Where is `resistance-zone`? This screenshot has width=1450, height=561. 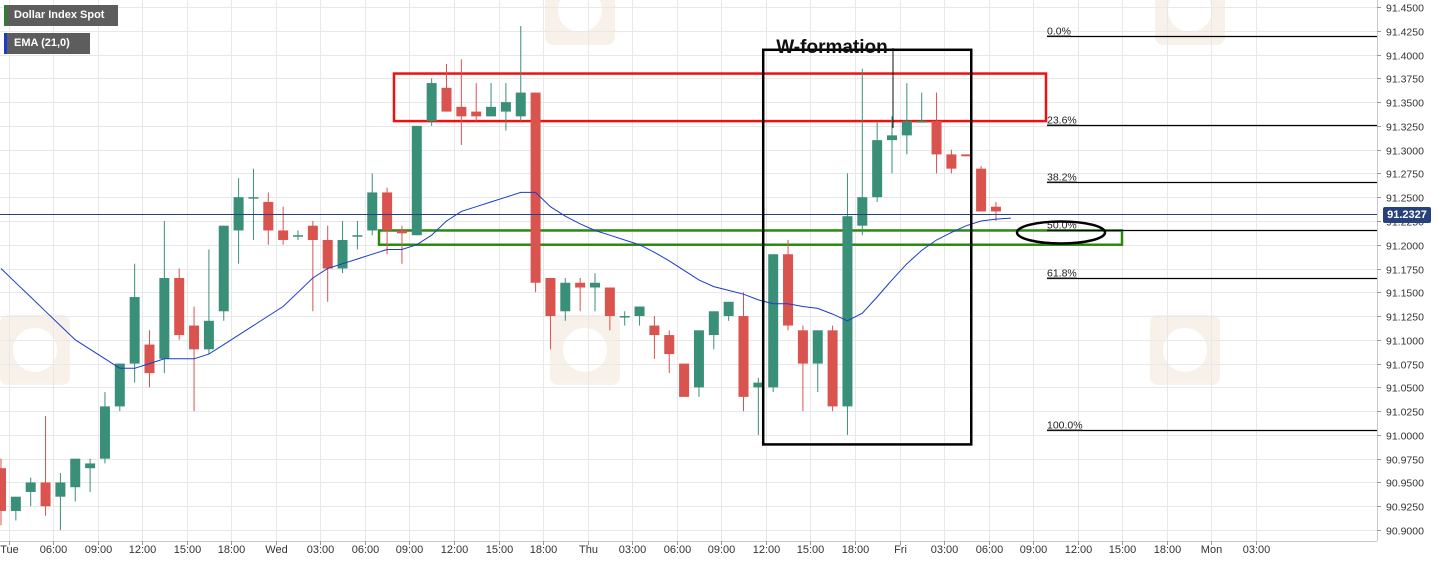 resistance-zone is located at coordinates (720, 97).